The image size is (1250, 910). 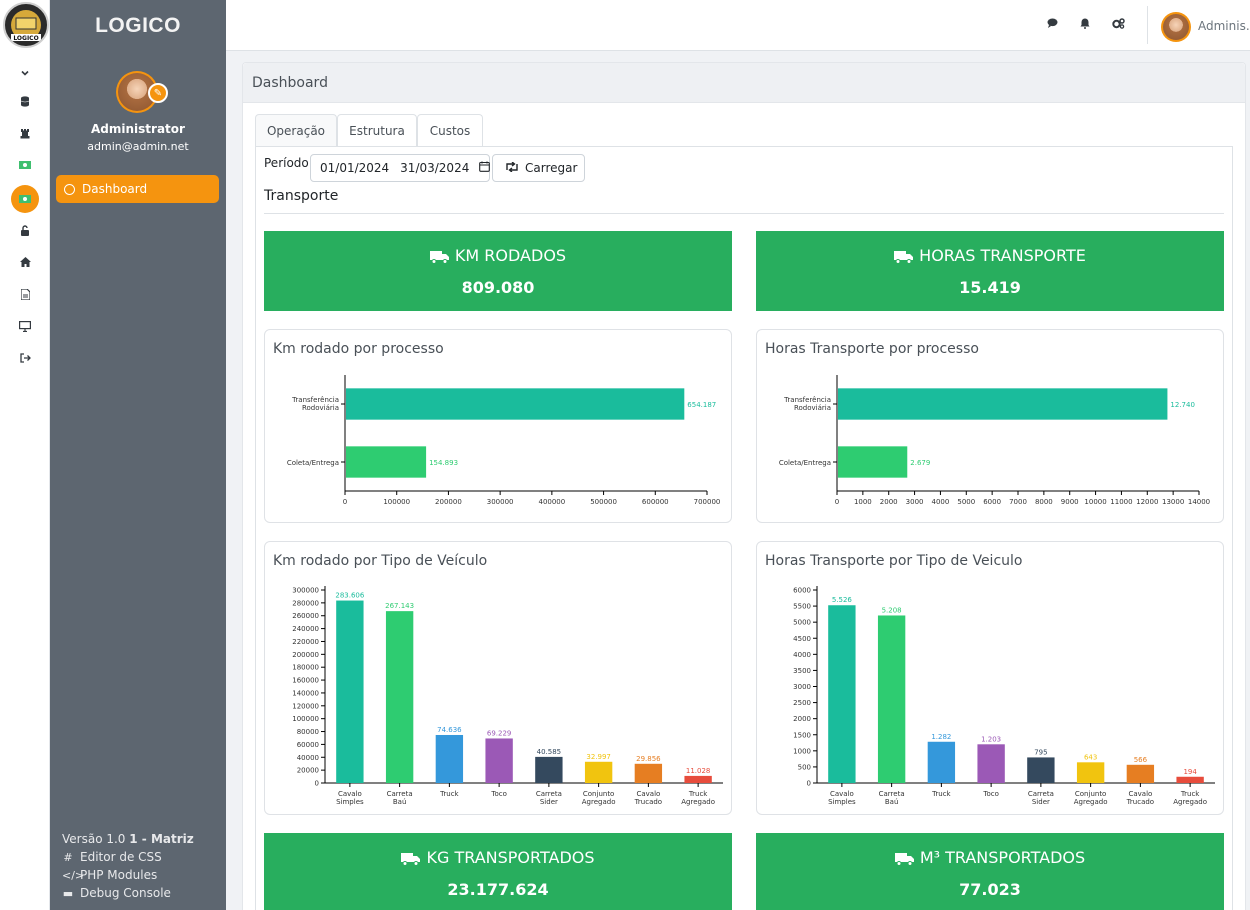 What do you see at coordinates (110, 875) in the screenshot?
I see `php-modules-link: </> PHP Modules` at bounding box center [110, 875].